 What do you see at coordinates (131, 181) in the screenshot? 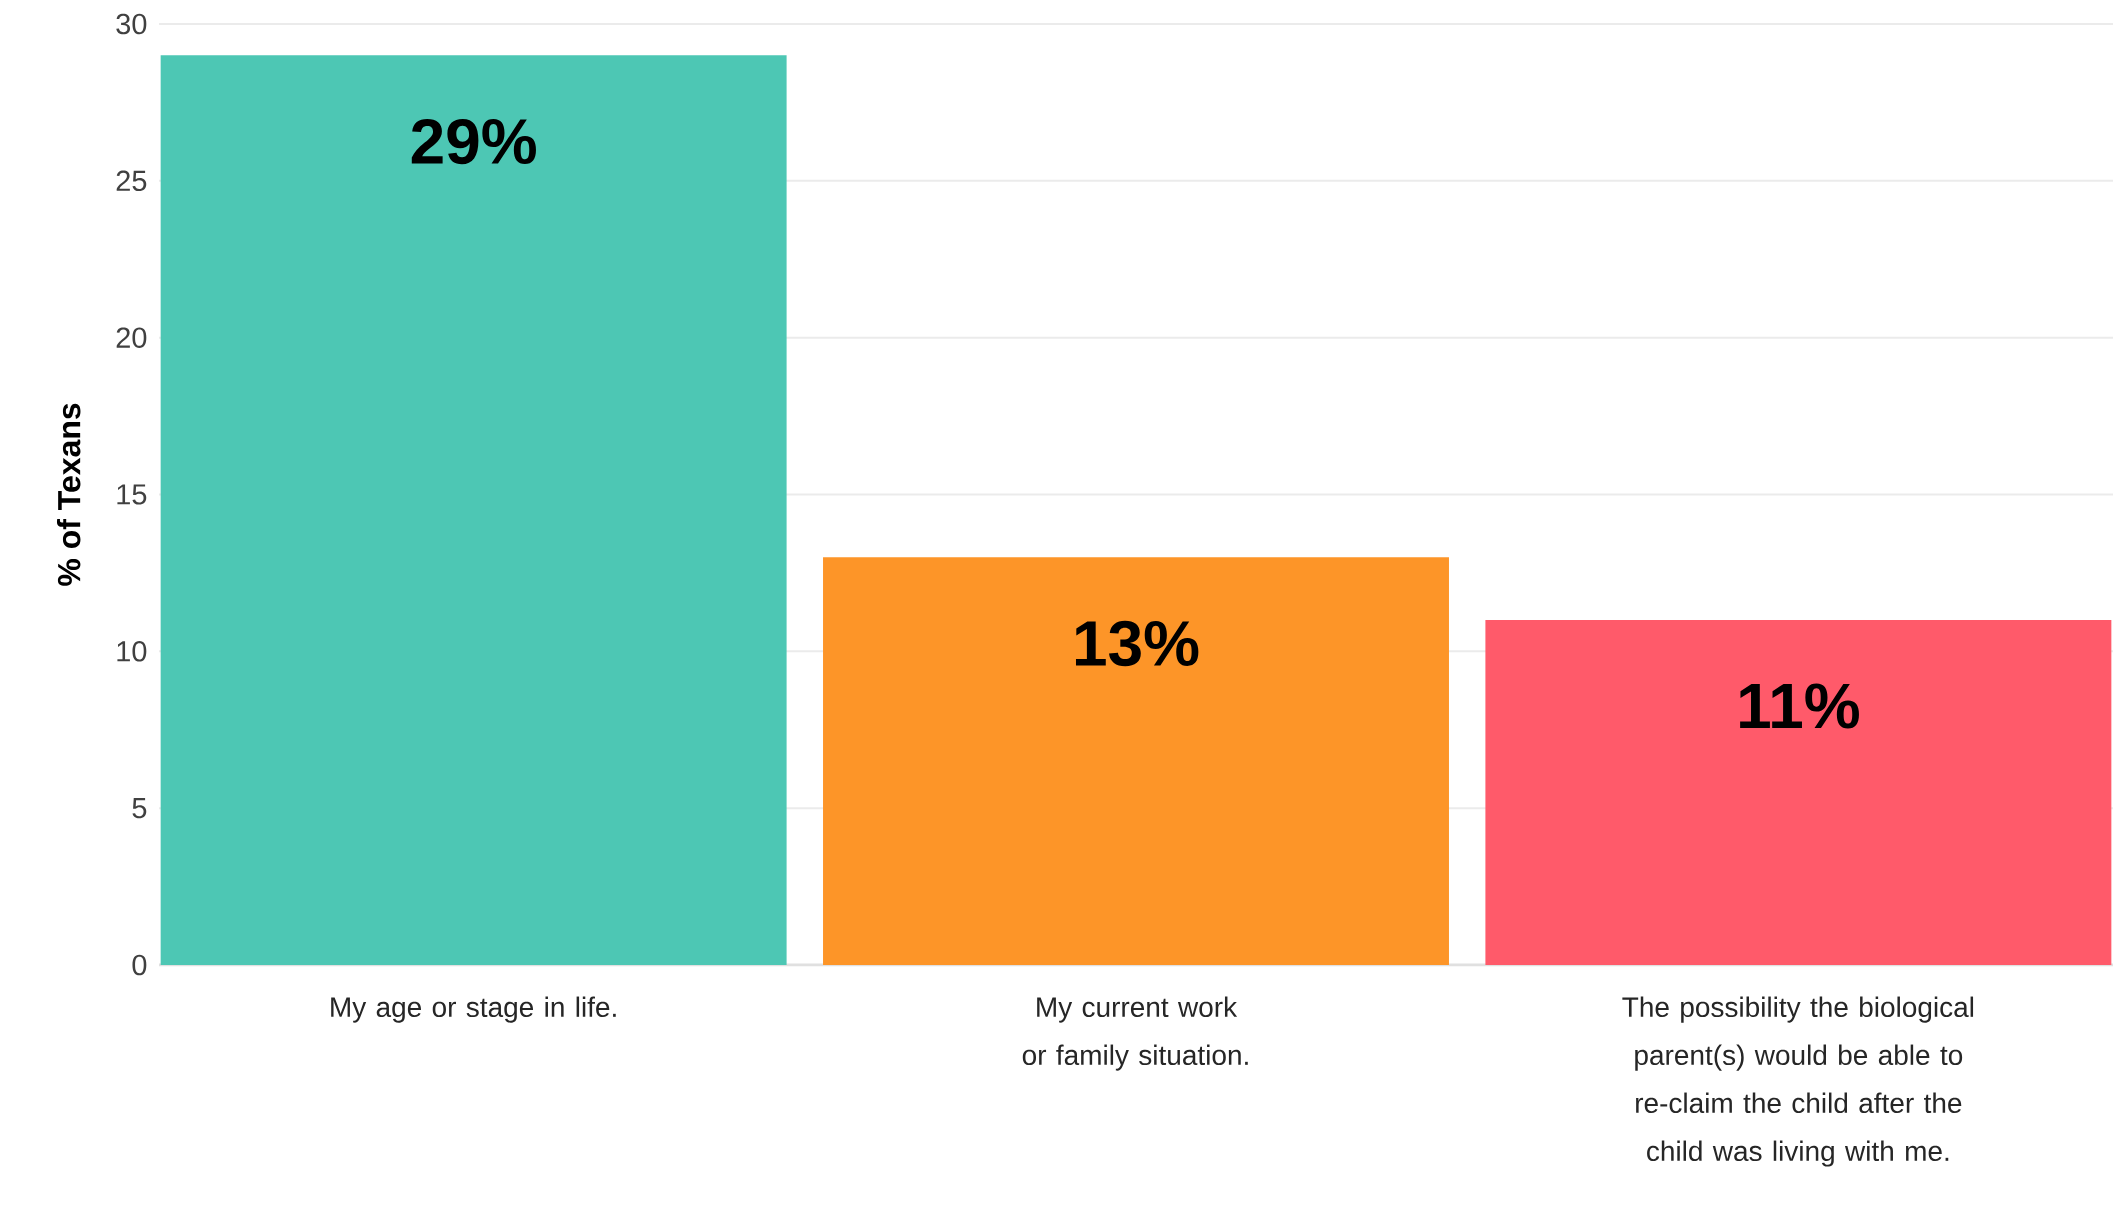
I see `y-tick-label: 25` at bounding box center [131, 181].